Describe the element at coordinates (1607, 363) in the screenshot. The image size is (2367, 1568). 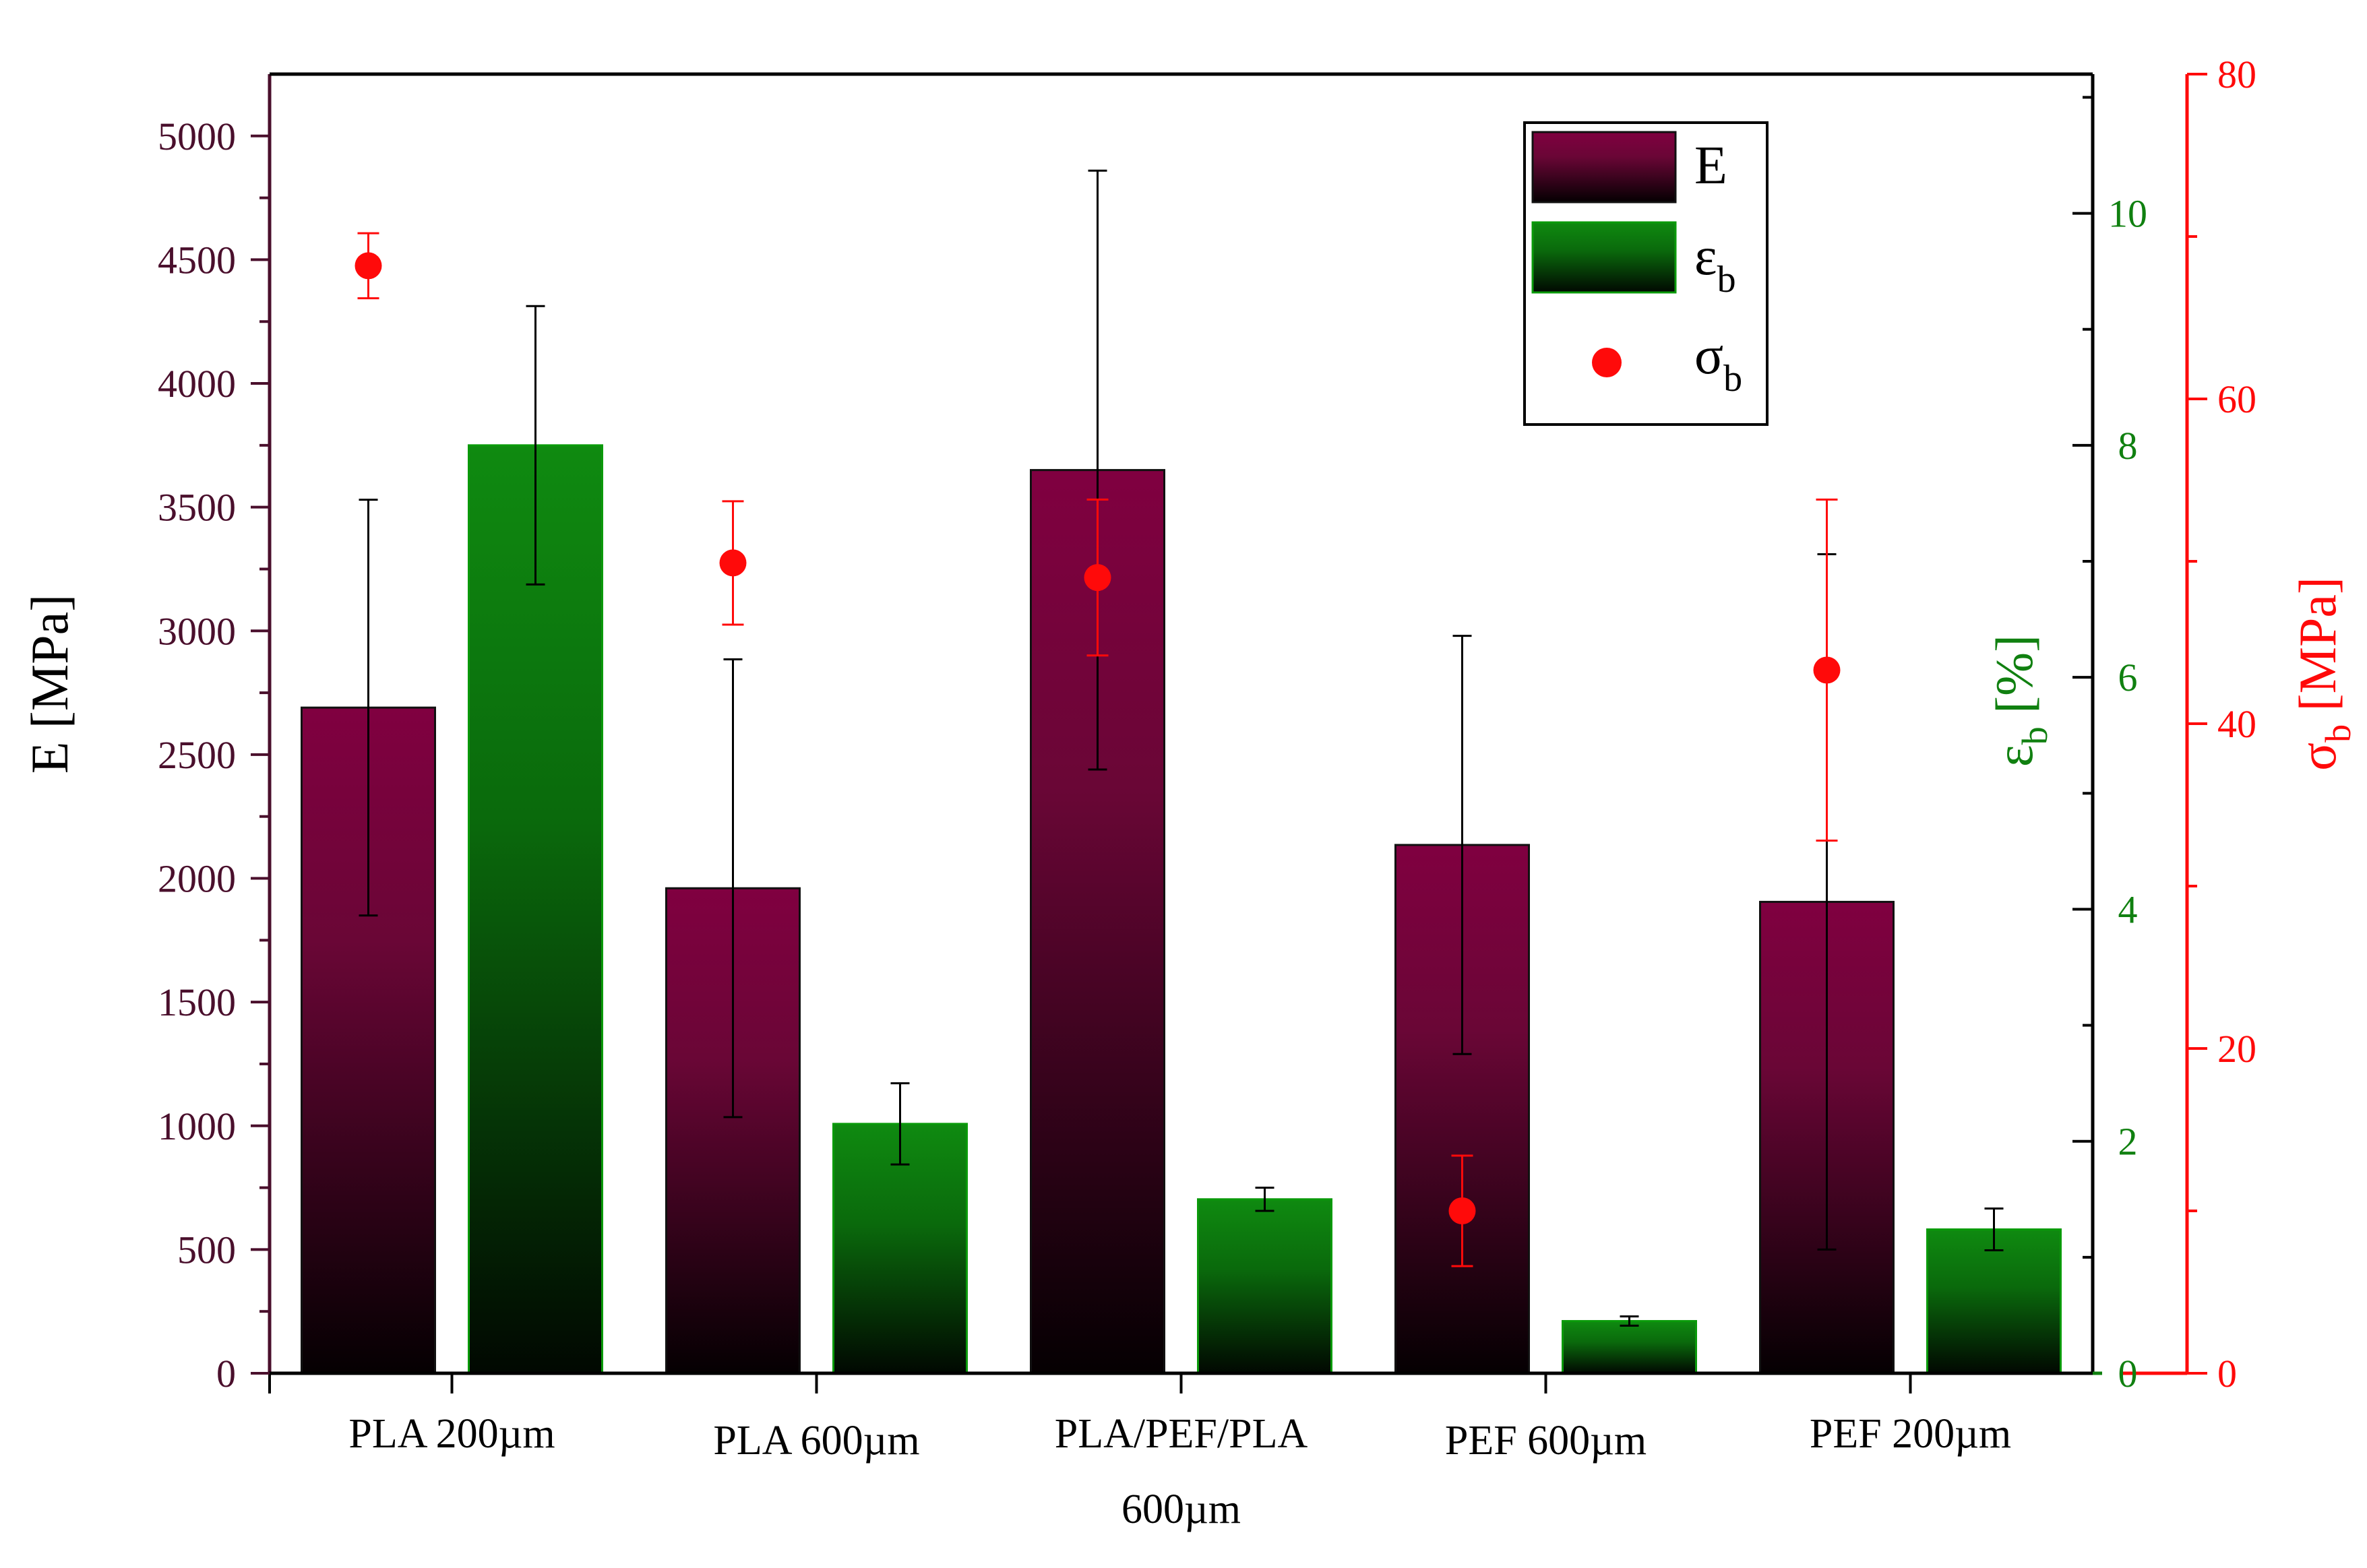
I see `legend-swatch-sb` at that location.